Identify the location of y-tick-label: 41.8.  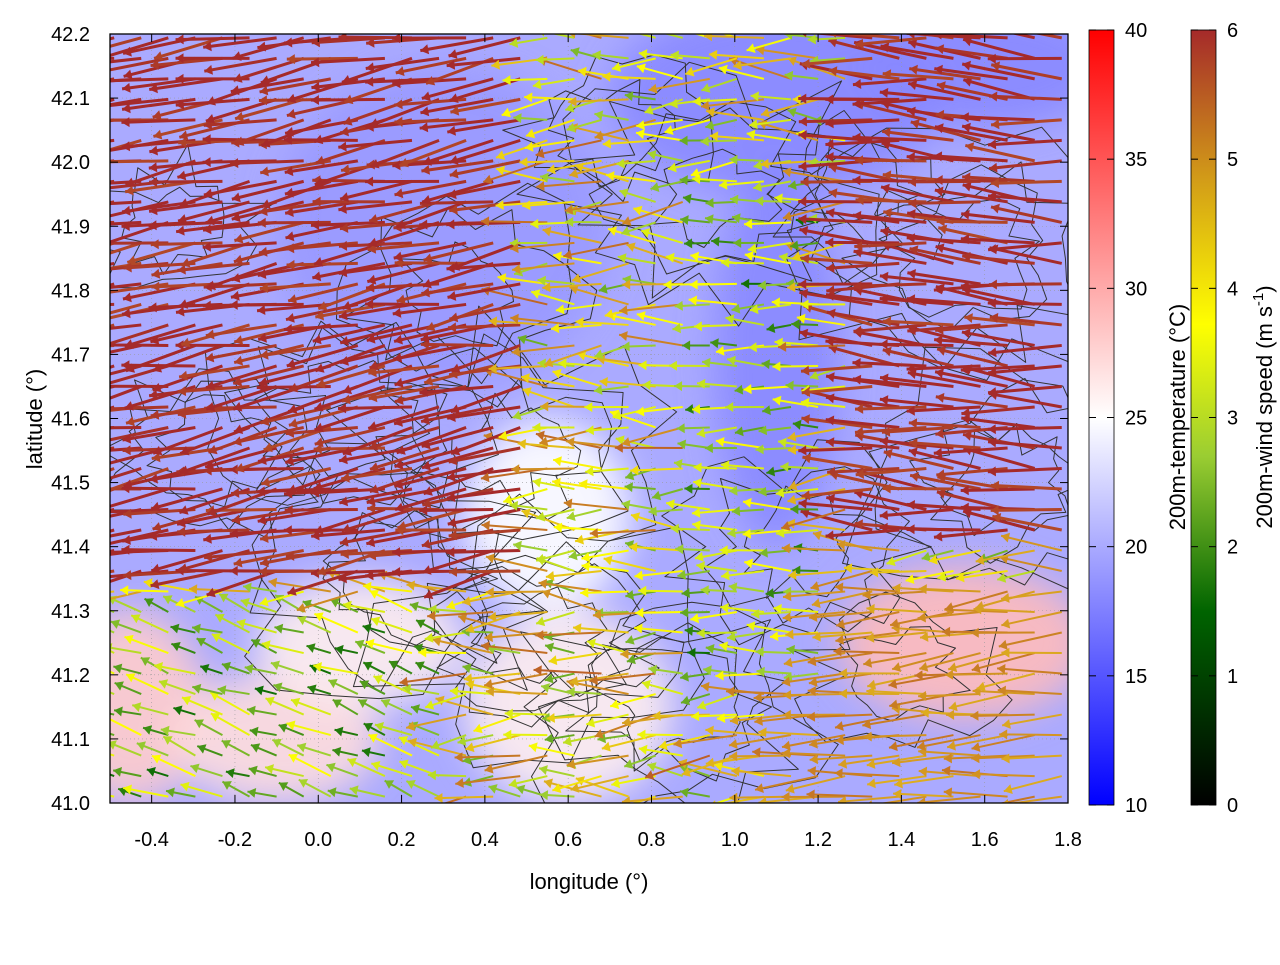
(70, 291).